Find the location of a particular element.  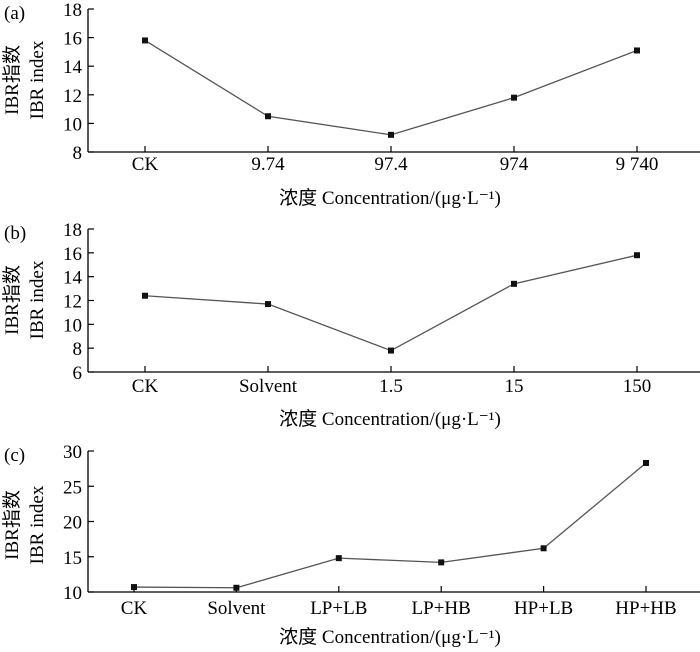

panel-b-xlabel: 浓度 Concentration/(μg·L⁻¹) is located at coordinates (390, 419).